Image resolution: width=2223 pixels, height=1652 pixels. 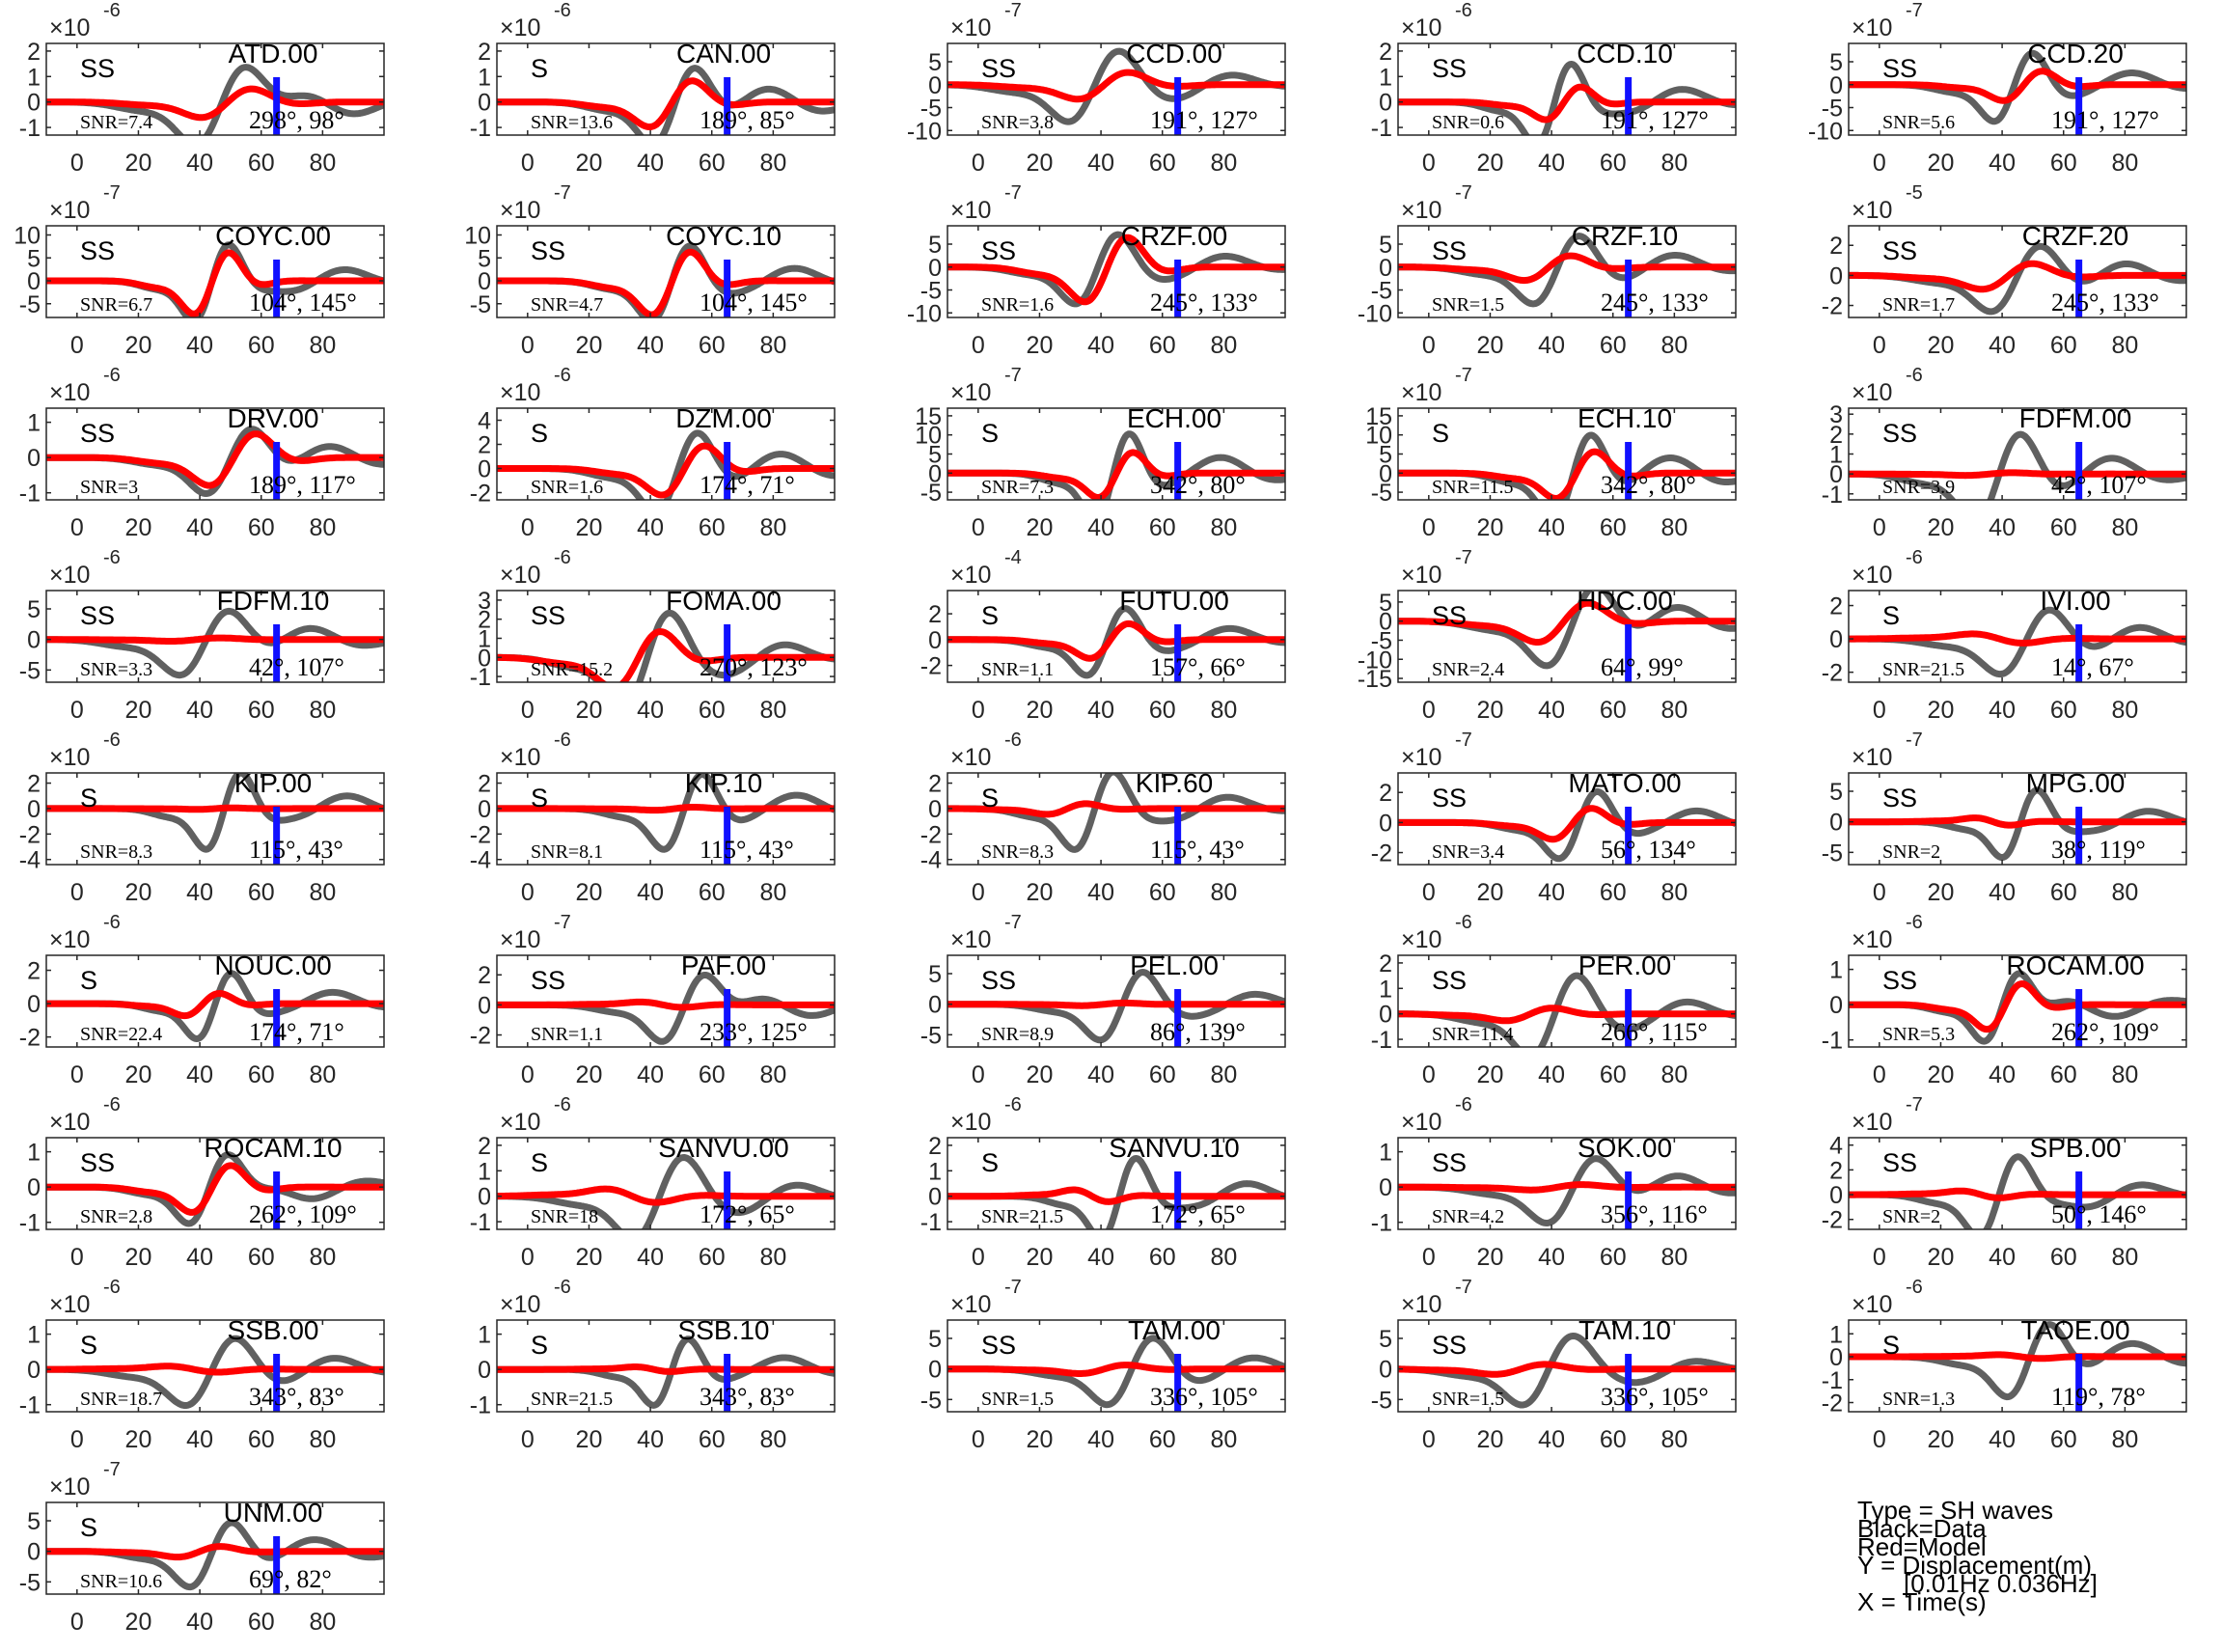 I want to click on snr-label: SNR=21.5, so click(x=572, y=1399).